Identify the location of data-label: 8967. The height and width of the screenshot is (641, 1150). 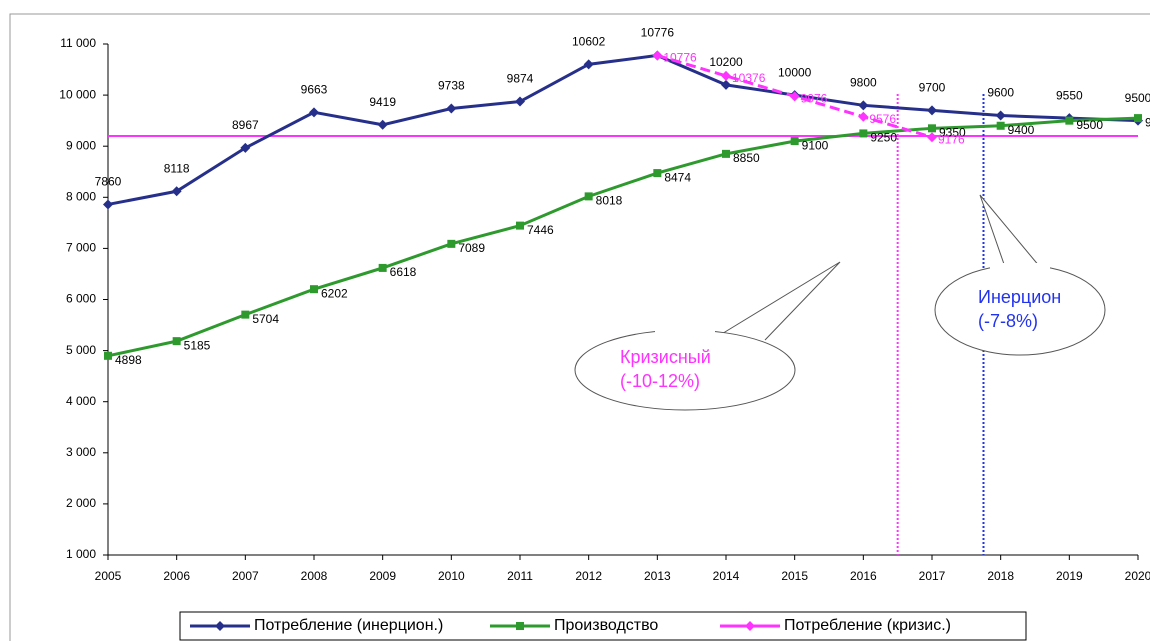
(245, 125).